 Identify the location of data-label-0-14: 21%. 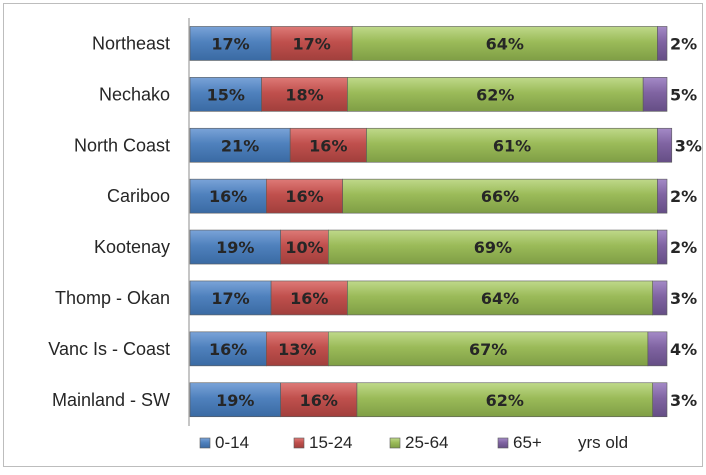
(240, 145).